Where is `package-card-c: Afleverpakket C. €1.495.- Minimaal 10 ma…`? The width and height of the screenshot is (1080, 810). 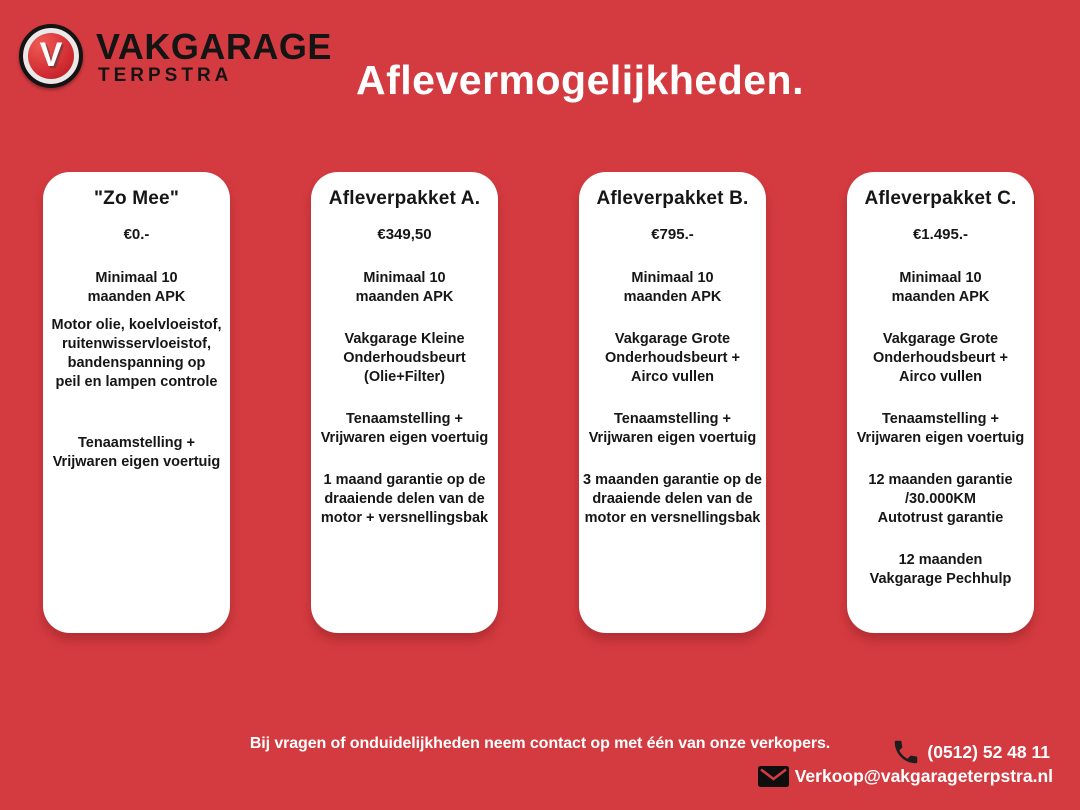 package-card-c: Afleverpakket C. €1.495.- Minimaal 10 ma… is located at coordinates (940, 402).